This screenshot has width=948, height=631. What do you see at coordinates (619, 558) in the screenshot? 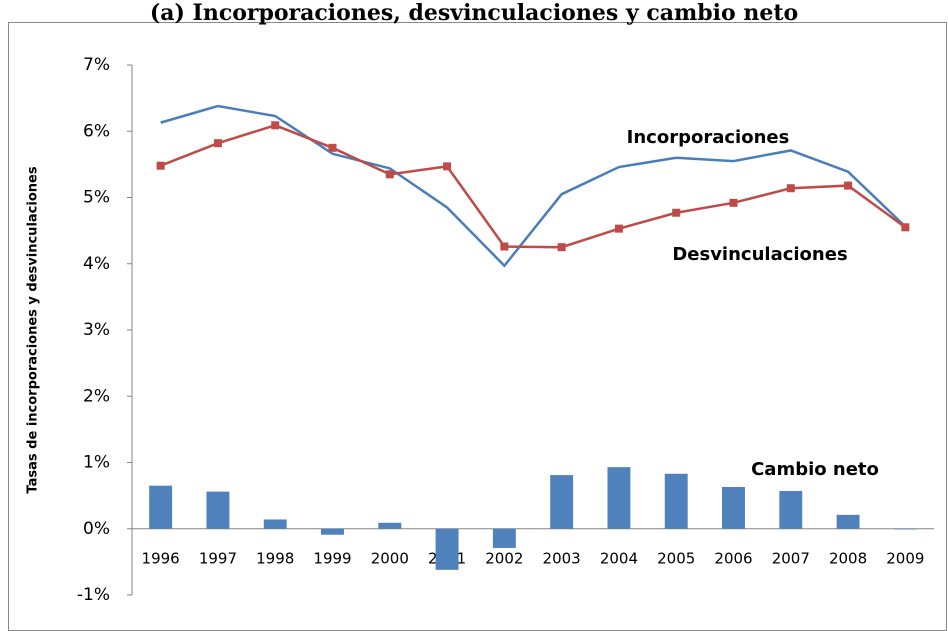
I see `x-tick-label: 2004` at bounding box center [619, 558].